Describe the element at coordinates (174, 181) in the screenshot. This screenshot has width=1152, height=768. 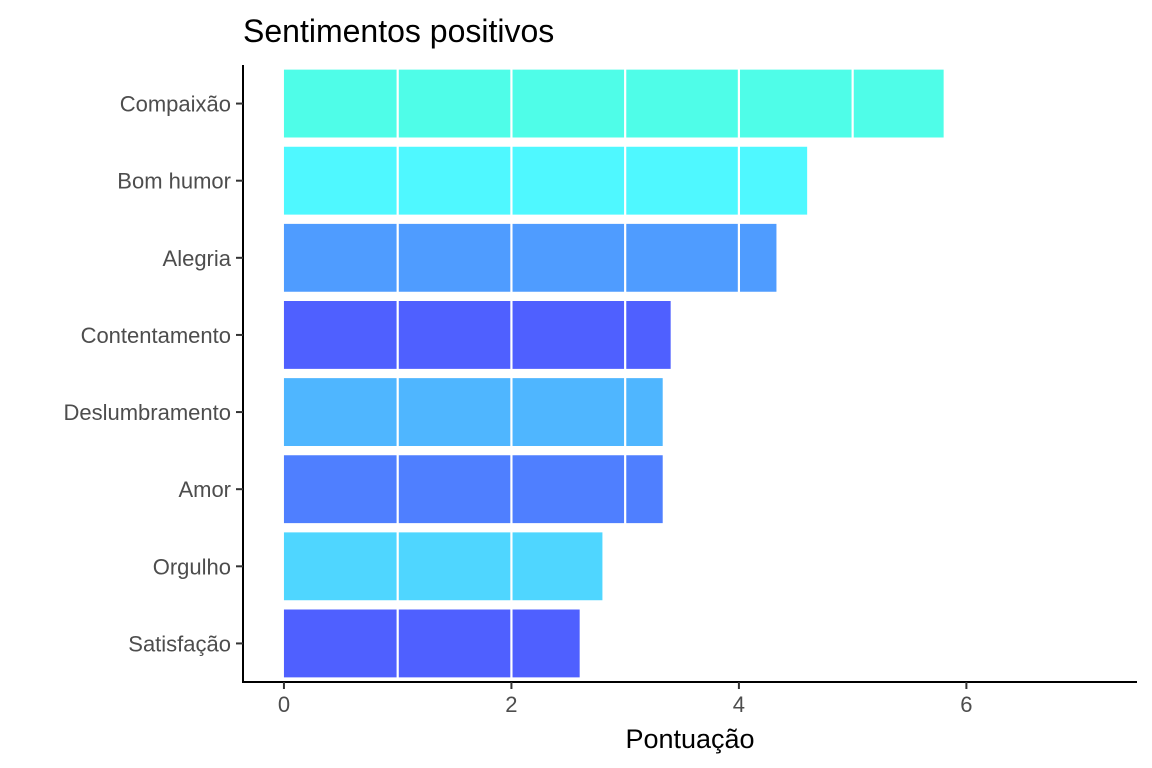
I see `category-label: Bom humor` at that location.